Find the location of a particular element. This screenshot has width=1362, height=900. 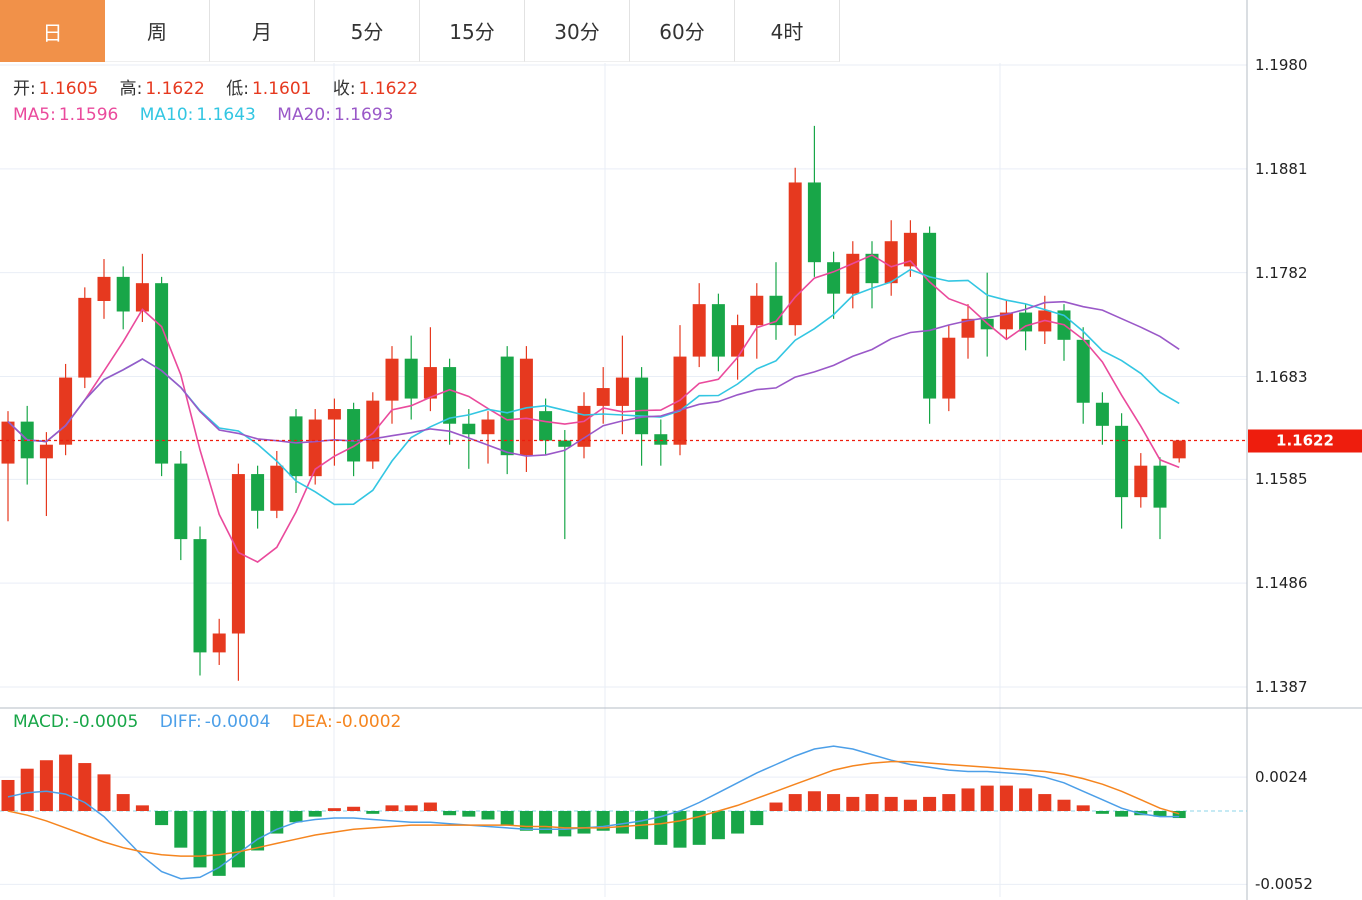

price-axis-label: 1.1782 is located at coordinates (1281, 272).